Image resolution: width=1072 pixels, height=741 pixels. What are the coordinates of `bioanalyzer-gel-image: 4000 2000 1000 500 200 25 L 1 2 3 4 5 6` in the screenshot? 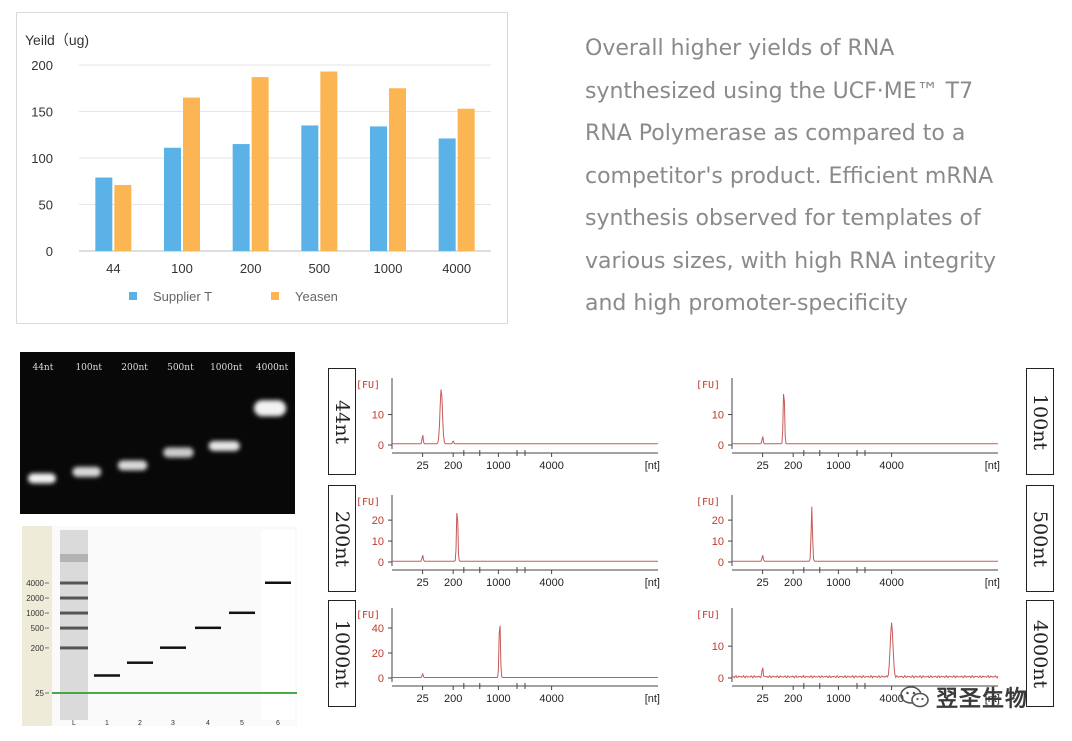 It's located at (159, 629).